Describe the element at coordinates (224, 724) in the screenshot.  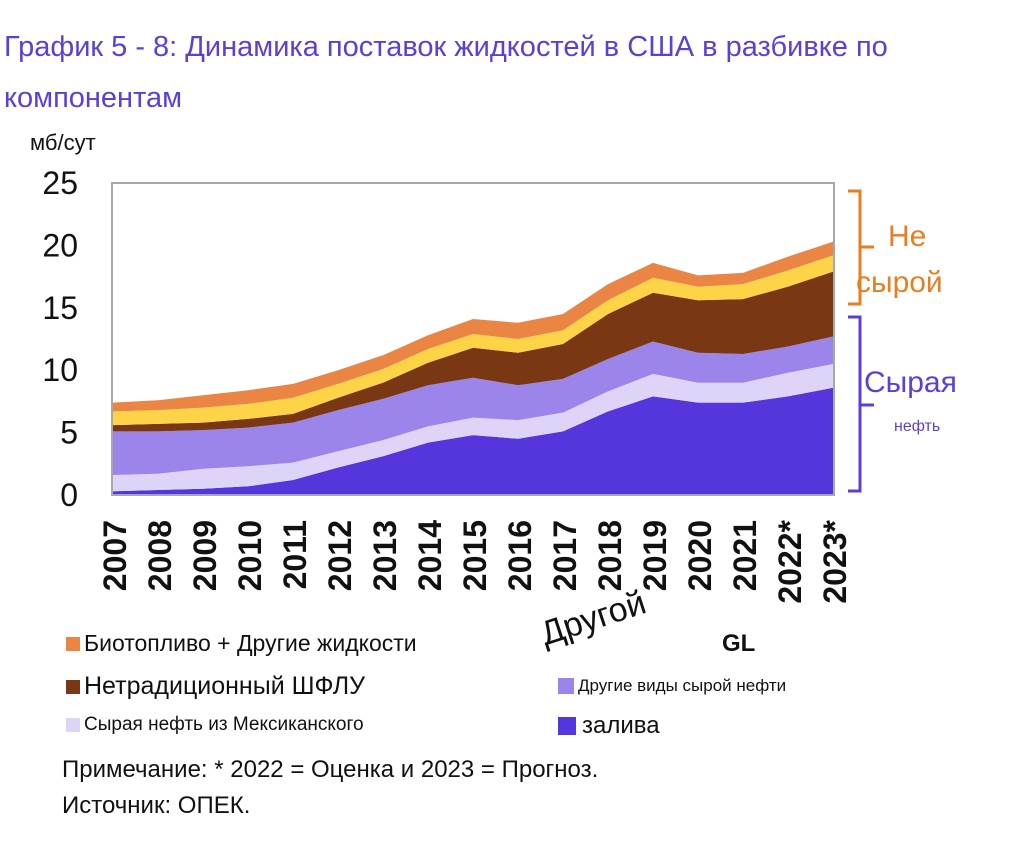
I see `legend-label-gom-crude: Сырая нефть из Мексиканского` at that location.